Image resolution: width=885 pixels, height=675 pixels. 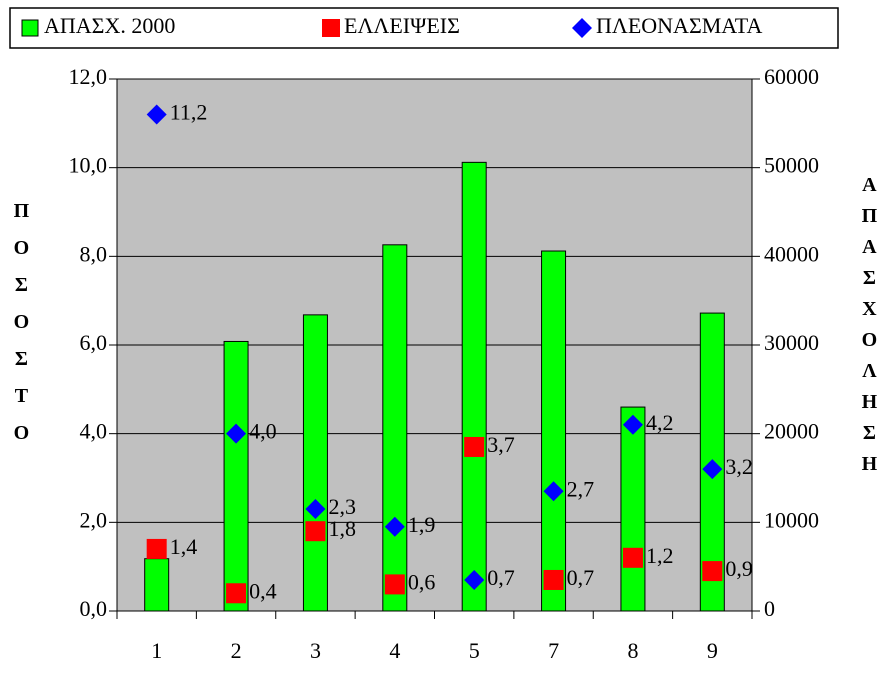 What do you see at coordinates (581, 488) in the screenshot?
I see `data-label: 2,7` at bounding box center [581, 488].